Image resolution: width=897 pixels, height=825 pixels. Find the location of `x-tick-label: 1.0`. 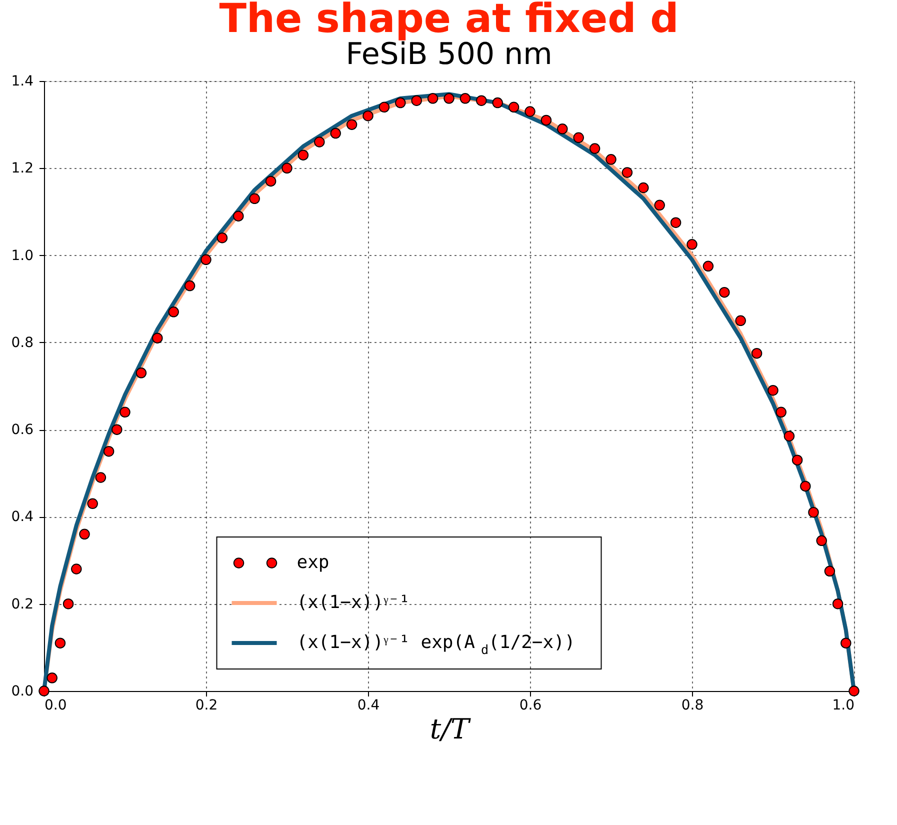

x-tick-label: 1.0 is located at coordinates (843, 706).